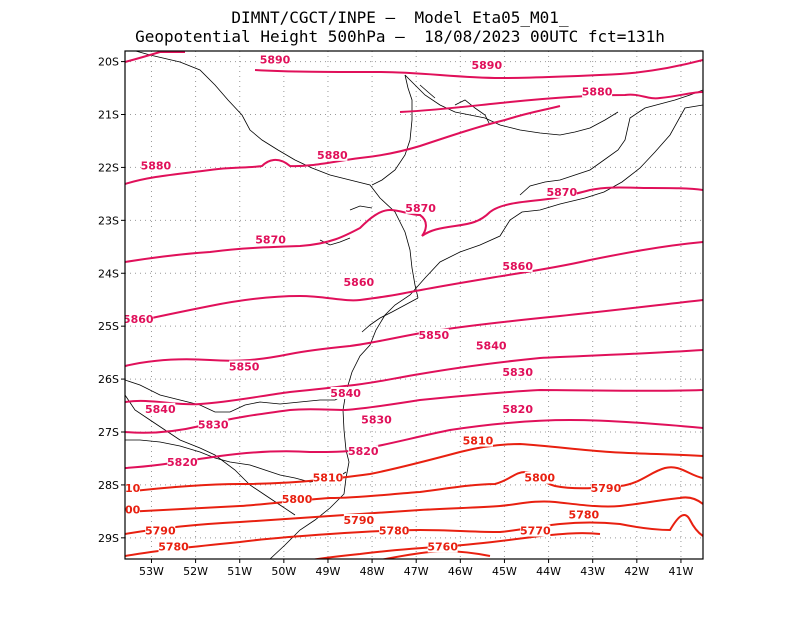 This screenshot has height=618, width=800. What do you see at coordinates (108, 167) in the screenshot?
I see `lat-tick-label: 22S` at bounding box center [108, 167].